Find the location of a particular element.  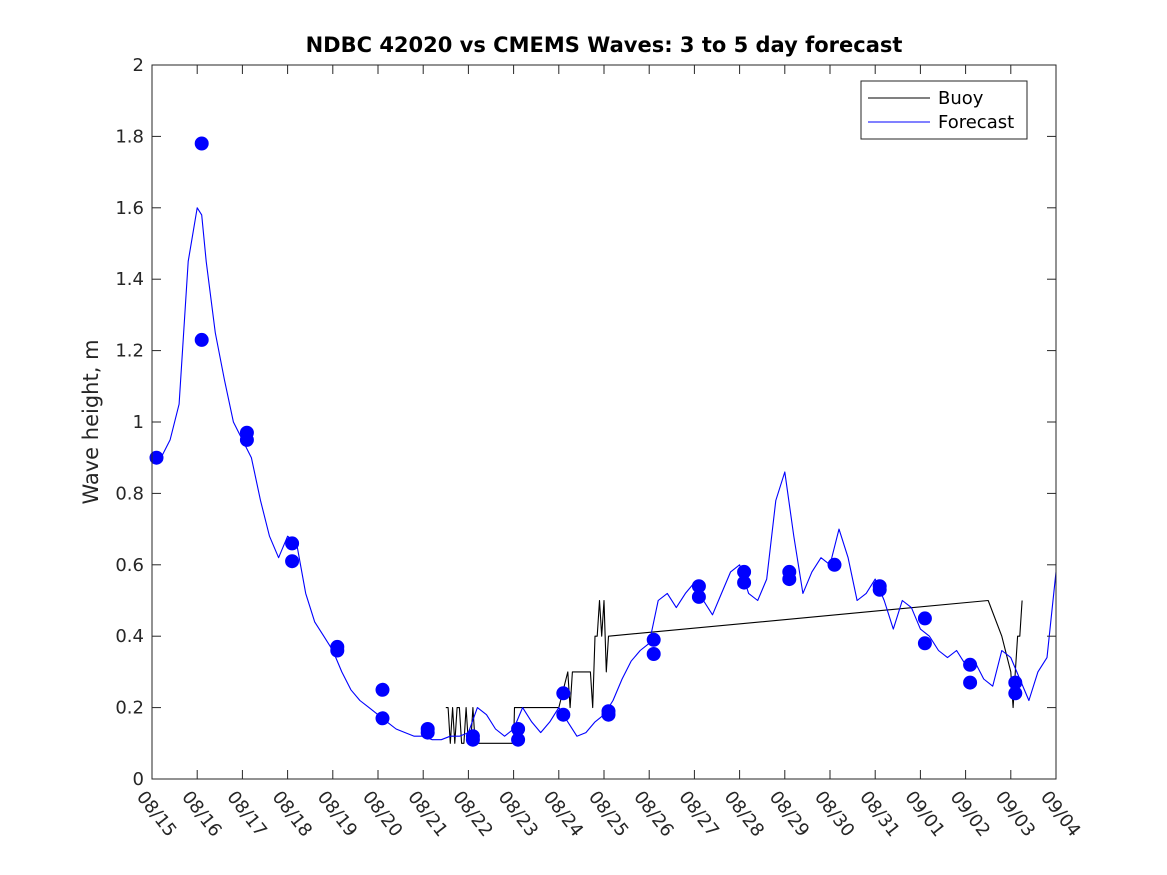

x-tick-label: 09/04 is located at coordinates (1060, 814).